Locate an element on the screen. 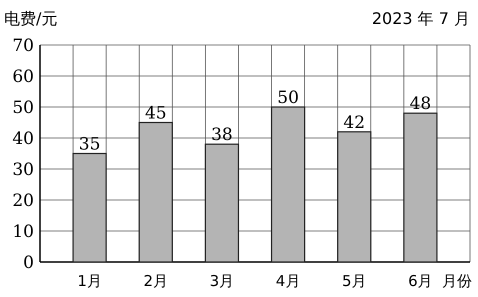 The image size is (478, 297). y-axis-title: 电费/元 is located at coordinates (31, 18).